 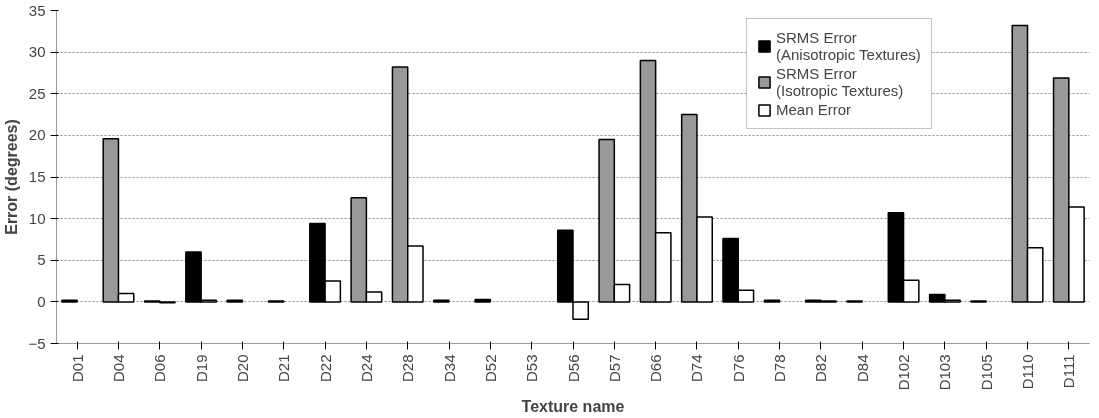 I want to click on legend-label: SRMS Error (Isotropic Textures), so click(x=840, y=82).